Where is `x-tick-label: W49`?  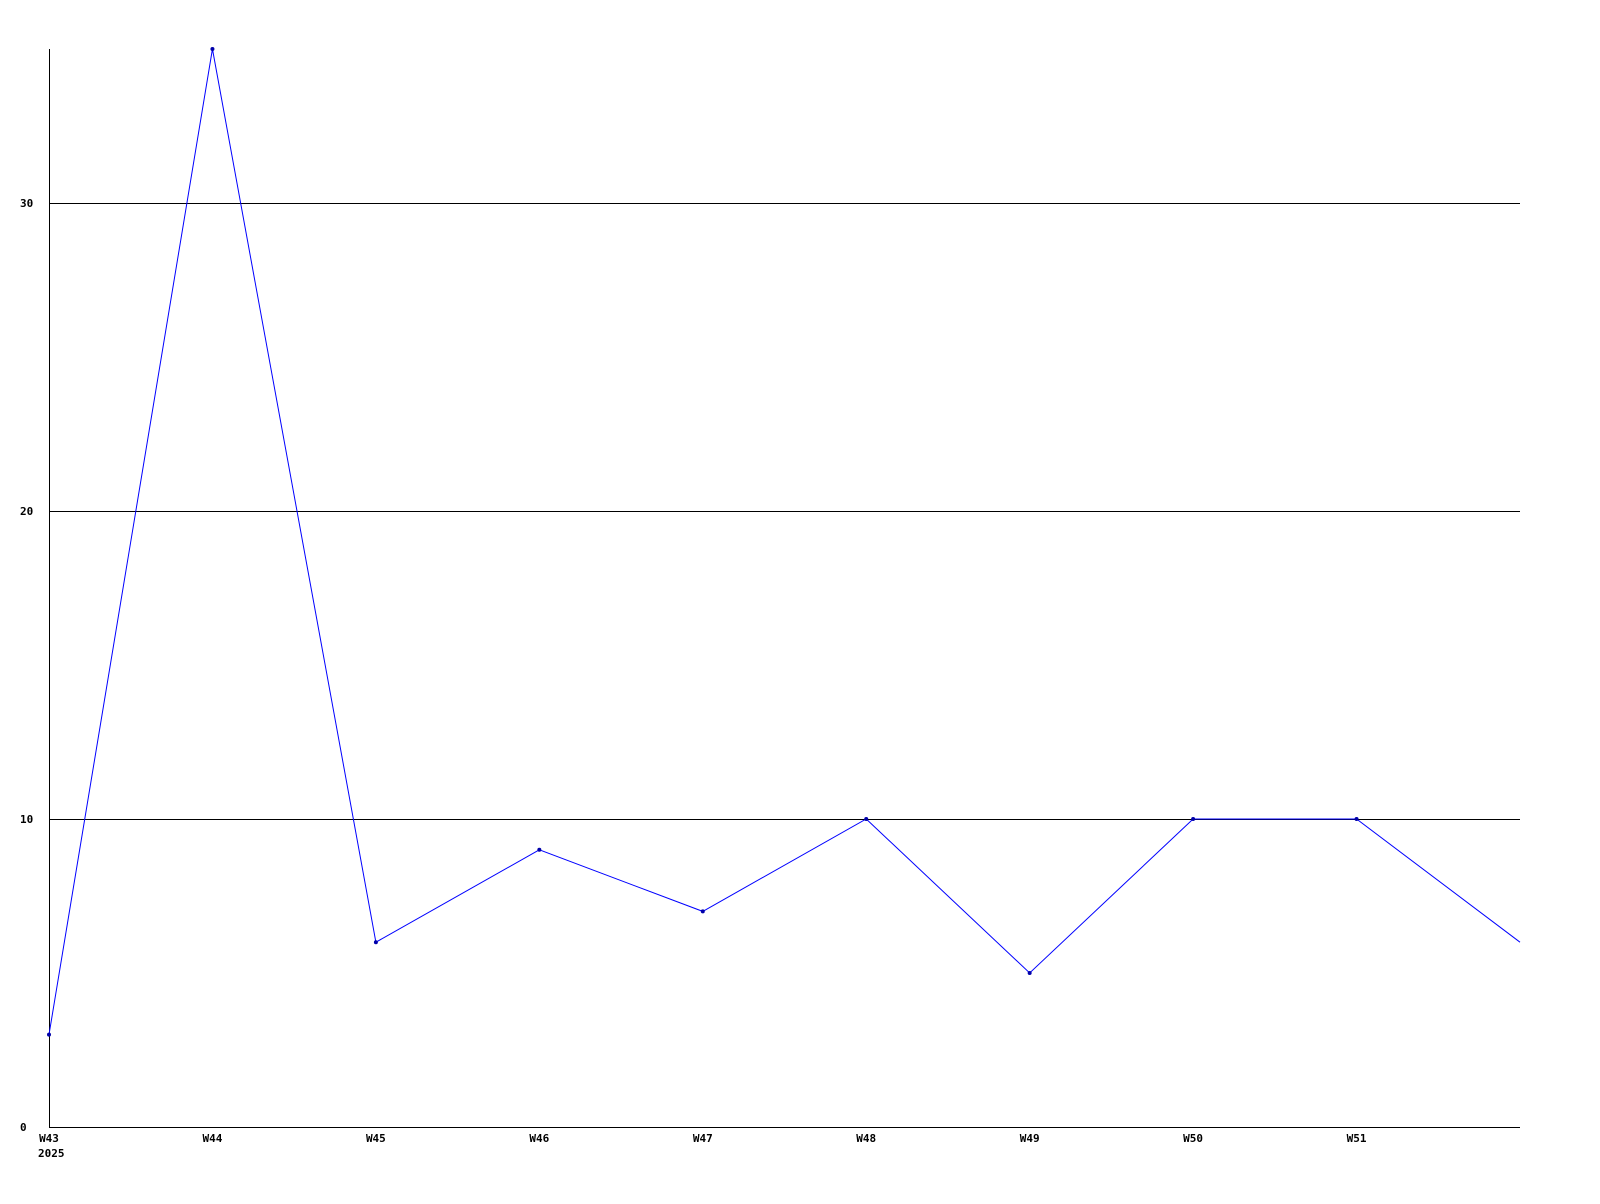
x-tick-label: W49 is located at coordinates (1030, 1138).